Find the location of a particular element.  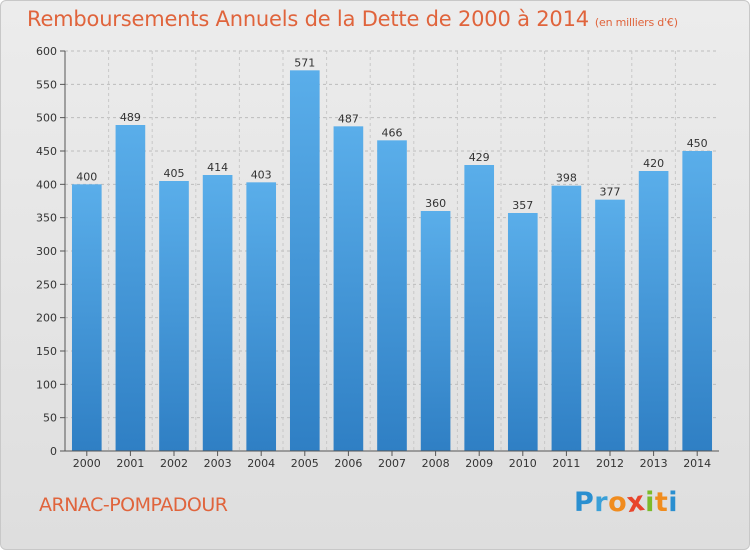

value-label-2014: 450 is located at coordinates (697, 143).